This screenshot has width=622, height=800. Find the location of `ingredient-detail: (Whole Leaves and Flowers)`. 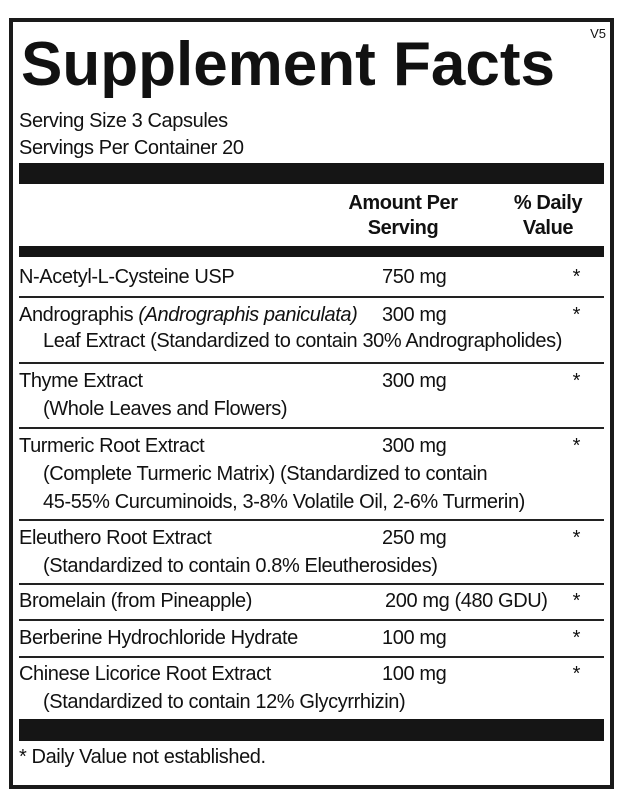

ingredient-detail: (Whole Leaves and Flowers) is located at coordinates (165, 409).